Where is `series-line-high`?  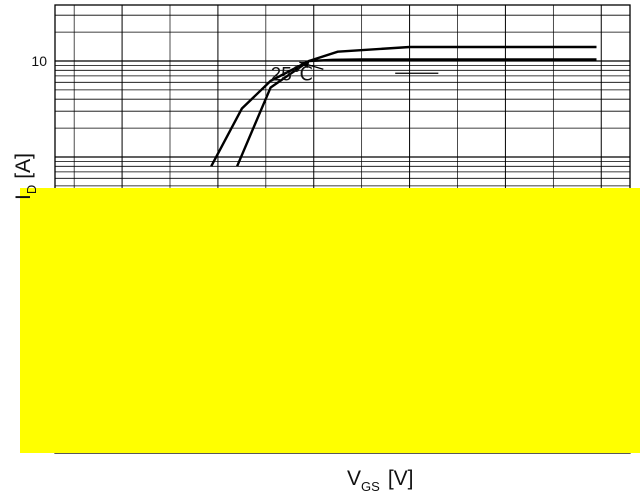 series-line-high is located at coordinates (403, 106).